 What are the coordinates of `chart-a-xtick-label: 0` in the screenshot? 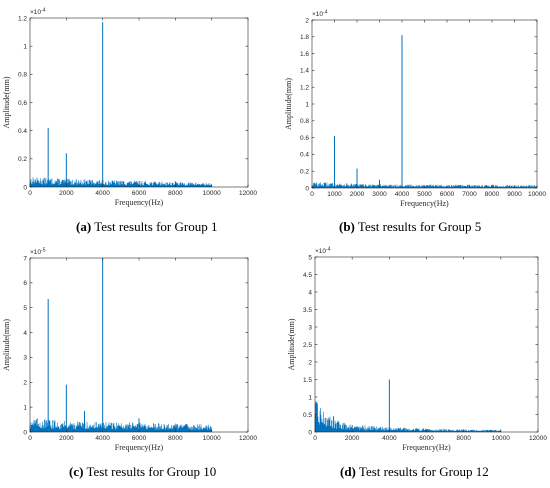 It's located at (30, 193).